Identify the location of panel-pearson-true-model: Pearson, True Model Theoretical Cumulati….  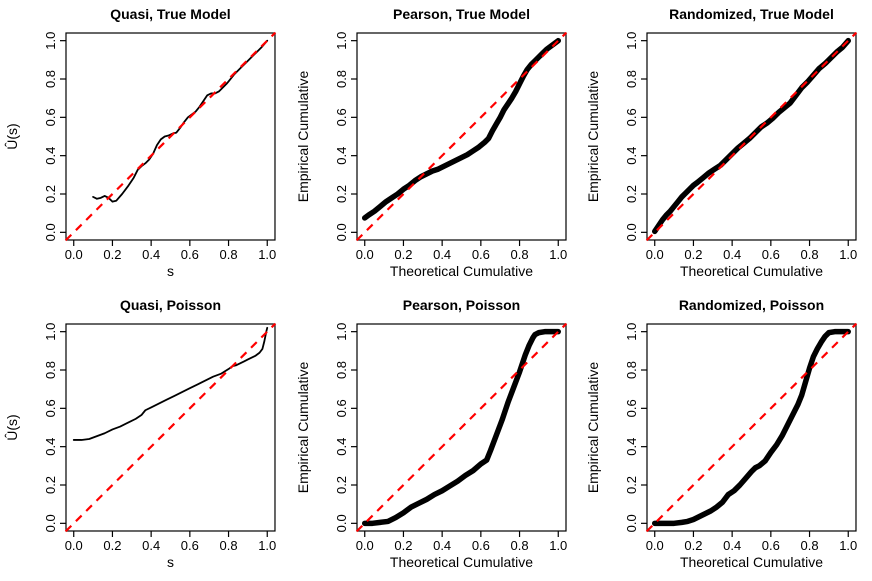
(431, 142).